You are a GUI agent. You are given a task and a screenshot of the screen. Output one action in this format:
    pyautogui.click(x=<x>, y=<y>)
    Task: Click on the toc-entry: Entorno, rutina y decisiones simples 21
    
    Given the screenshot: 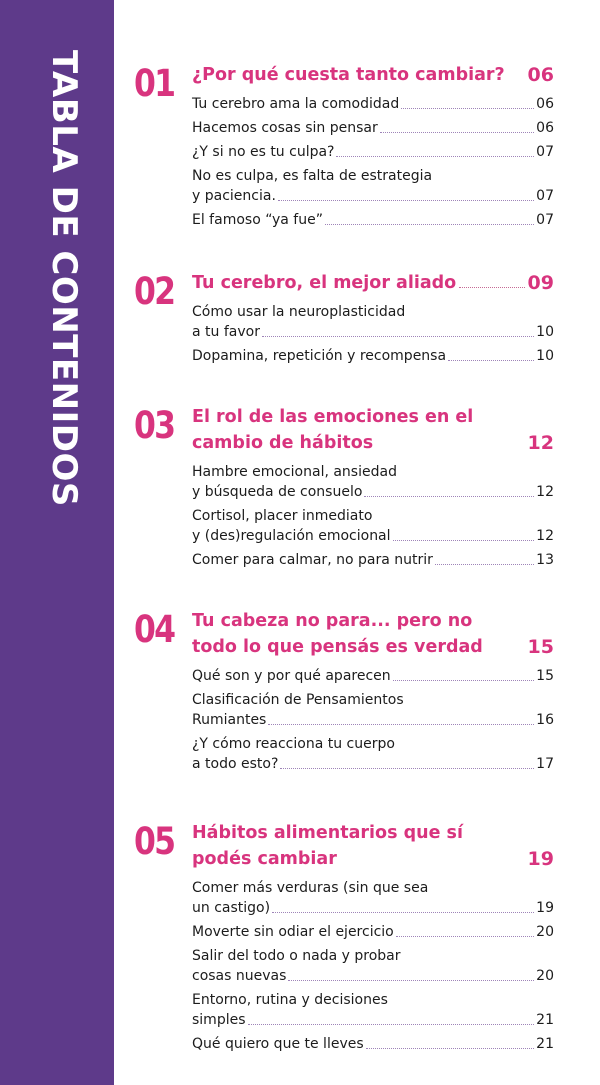 What is the action you would take?
    pyautogui.click(x=373, y=1010)
    